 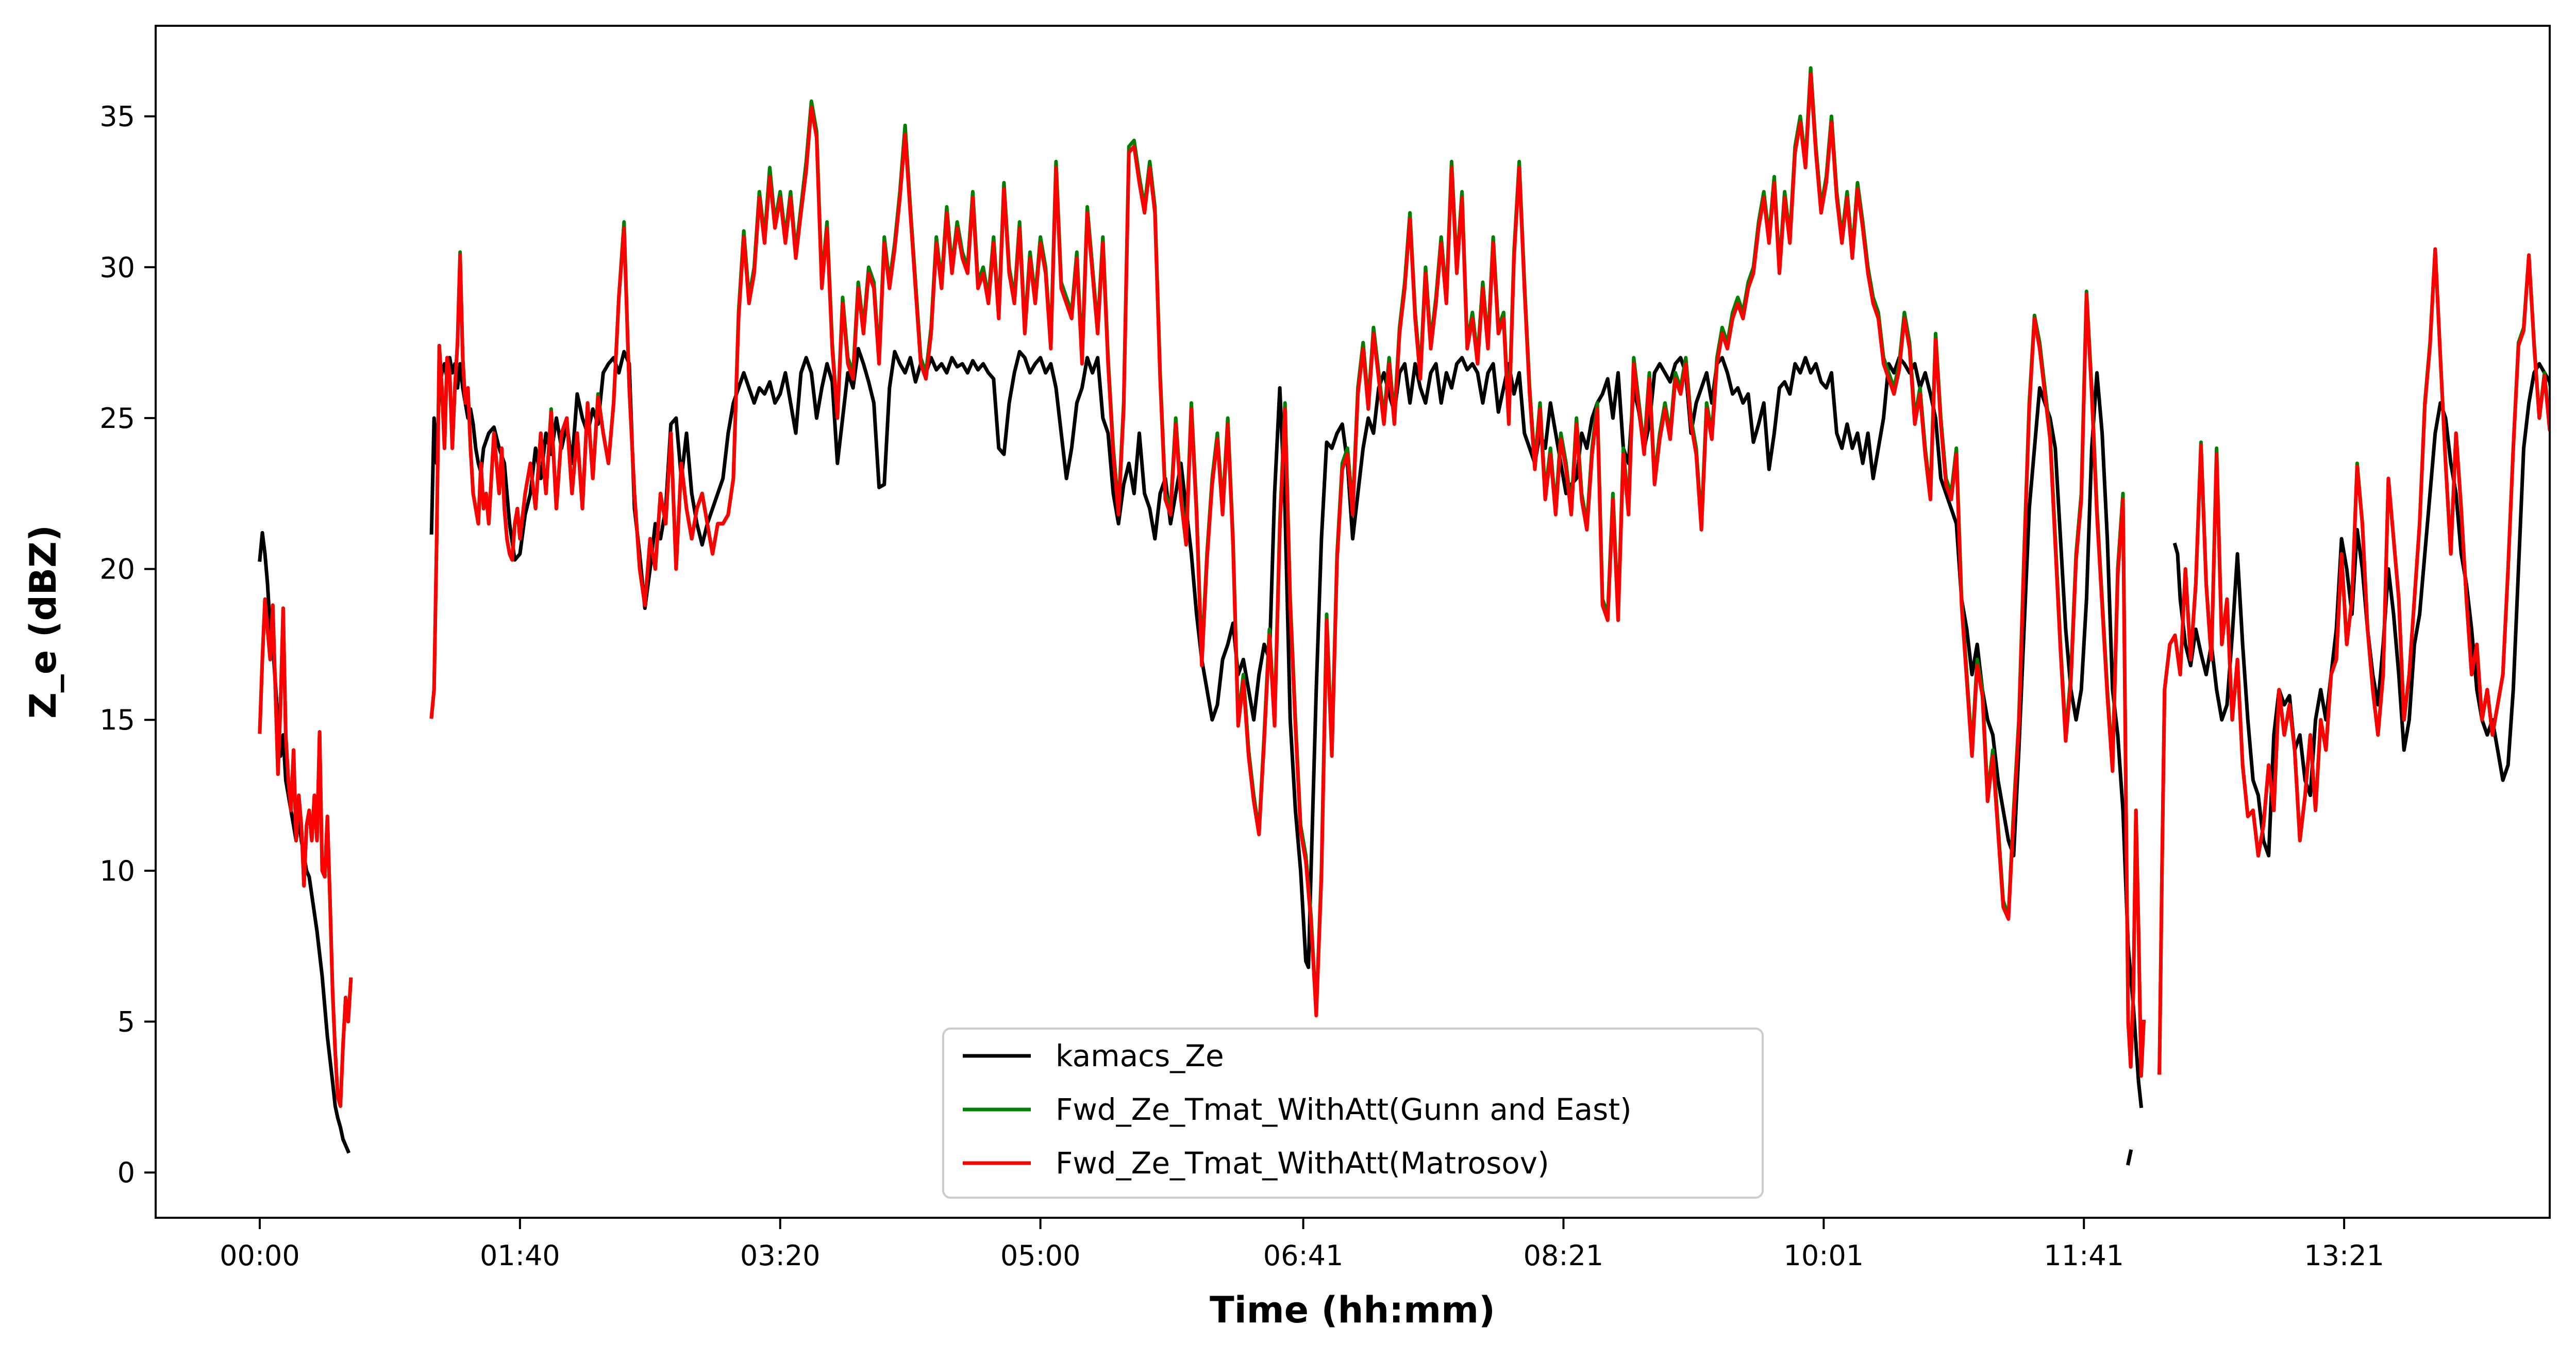 I want to click on y-tick-label: 20, so click(x=117, y=569).